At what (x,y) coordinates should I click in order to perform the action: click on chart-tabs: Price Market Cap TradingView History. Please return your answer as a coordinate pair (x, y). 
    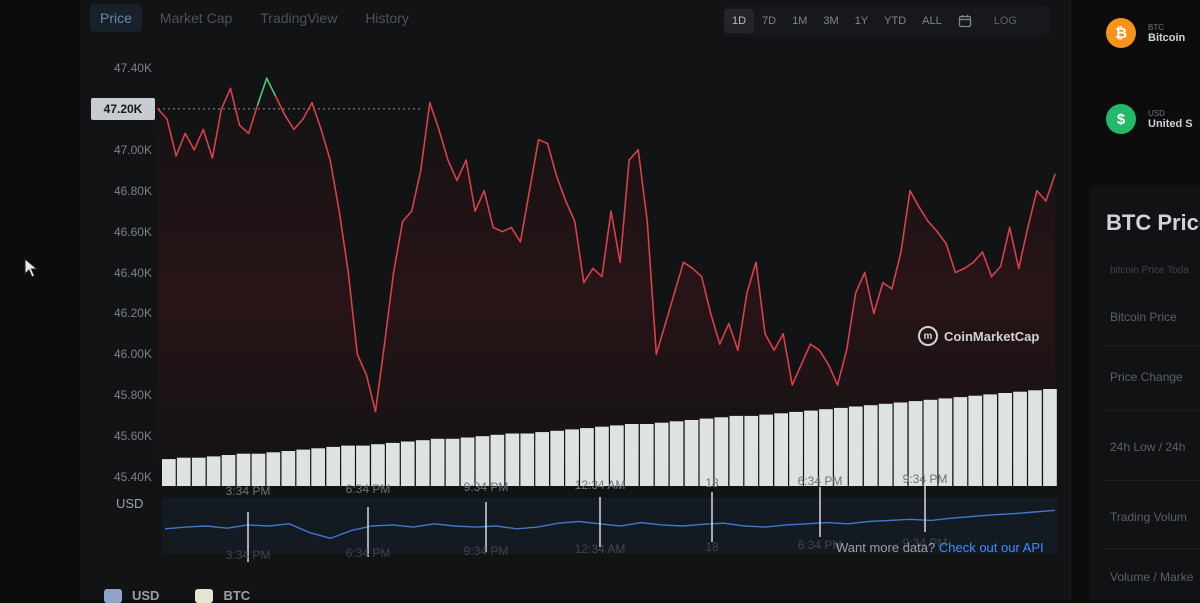
    Looking at the image, I should click on (254, 18).